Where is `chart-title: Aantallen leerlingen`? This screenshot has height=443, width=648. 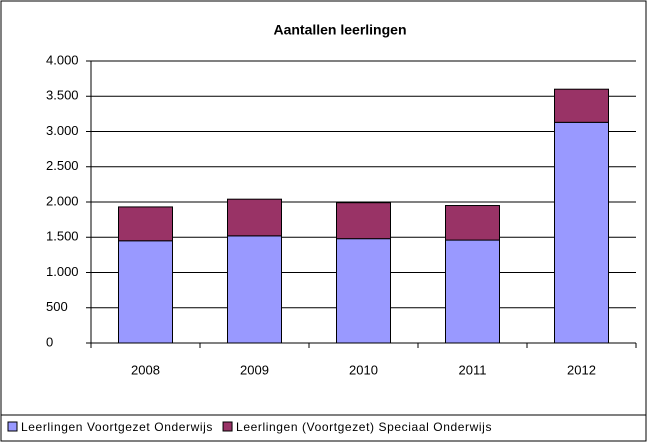
chart-title: Aantallen leerlingen is located at coordinates (339, 30).